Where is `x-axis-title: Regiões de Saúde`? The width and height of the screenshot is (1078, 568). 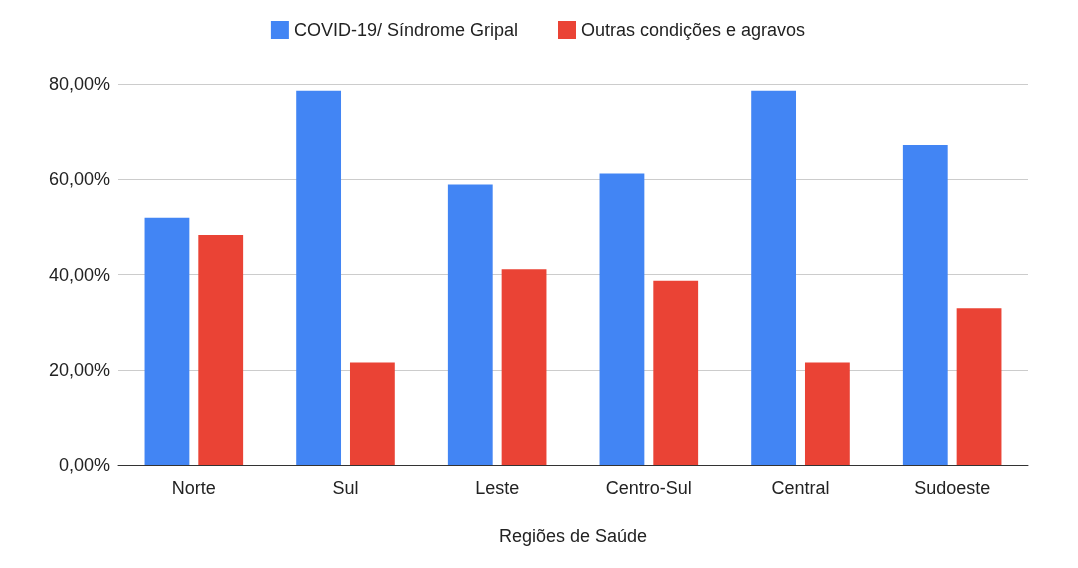
x-axis-title: Regiões de Saúde is located at coordinates (573, 536).